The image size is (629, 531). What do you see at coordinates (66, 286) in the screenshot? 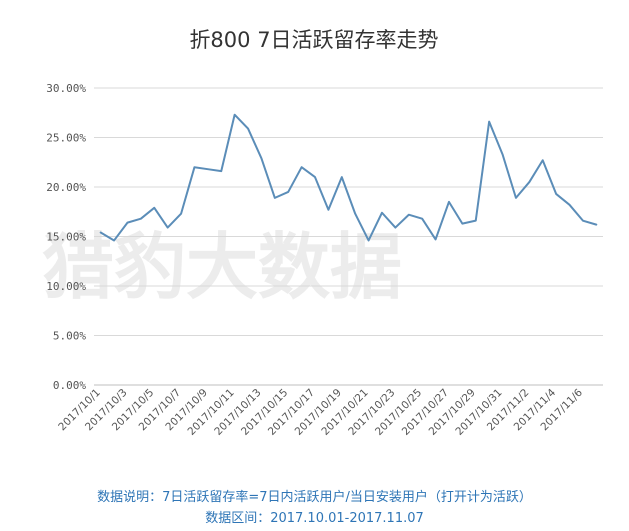
I see `y-tick-label: 10.00%` at bounding box center [66, 286].